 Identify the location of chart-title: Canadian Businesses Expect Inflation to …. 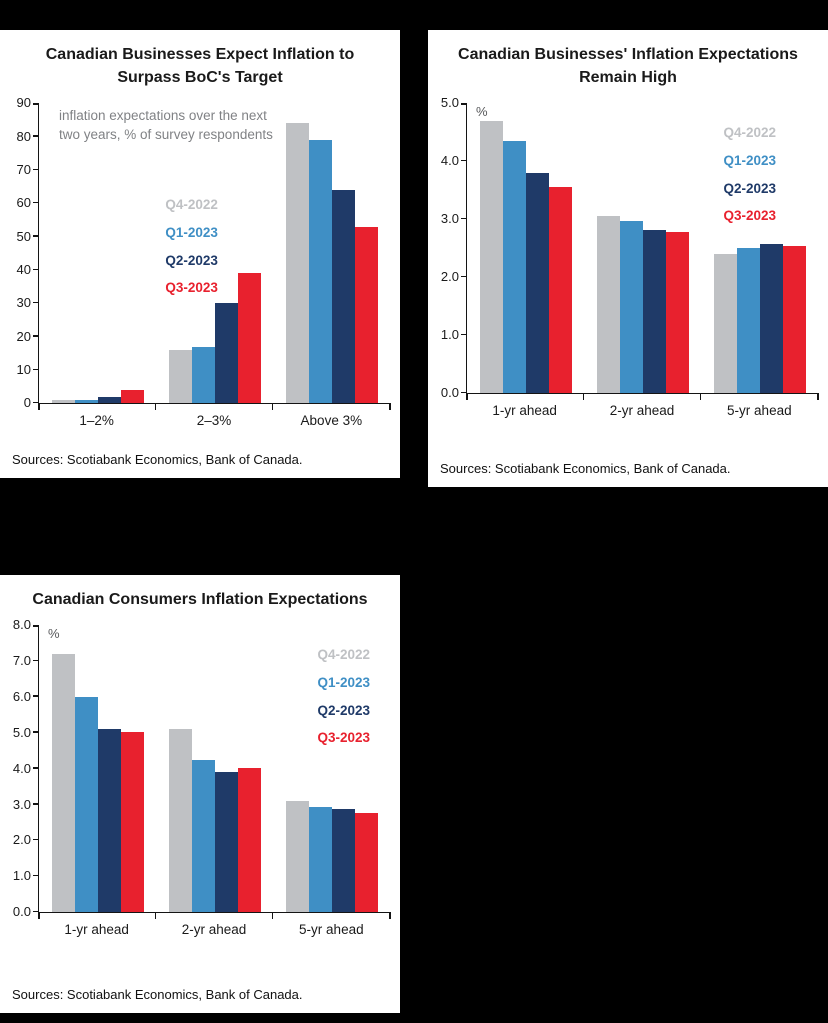
(200, 66).